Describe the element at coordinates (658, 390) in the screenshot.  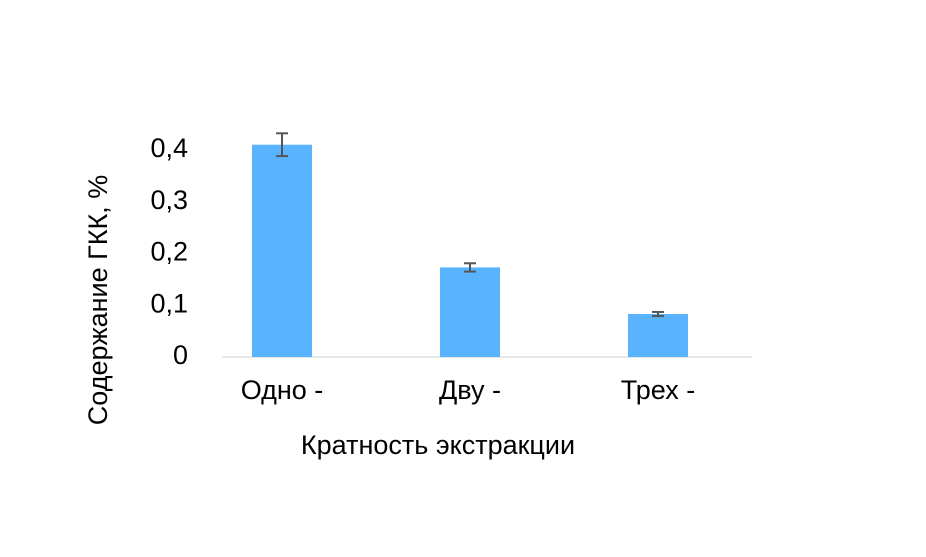
I see `x-tick-label: Трех -` at that location.